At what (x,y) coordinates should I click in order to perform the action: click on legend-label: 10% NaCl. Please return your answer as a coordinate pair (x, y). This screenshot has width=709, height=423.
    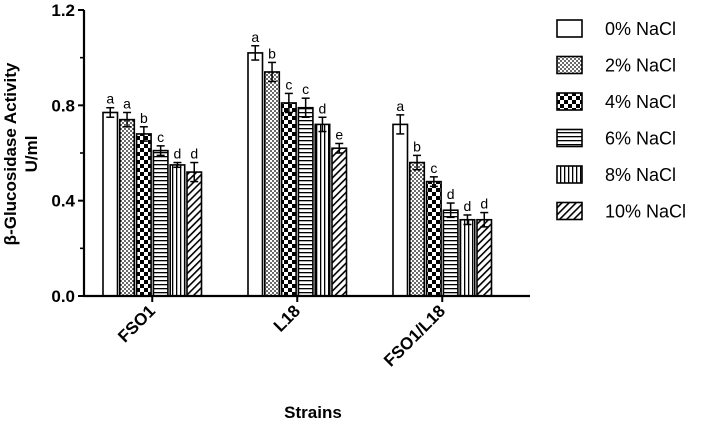
    Looking at the image, I should click on (645, 212).